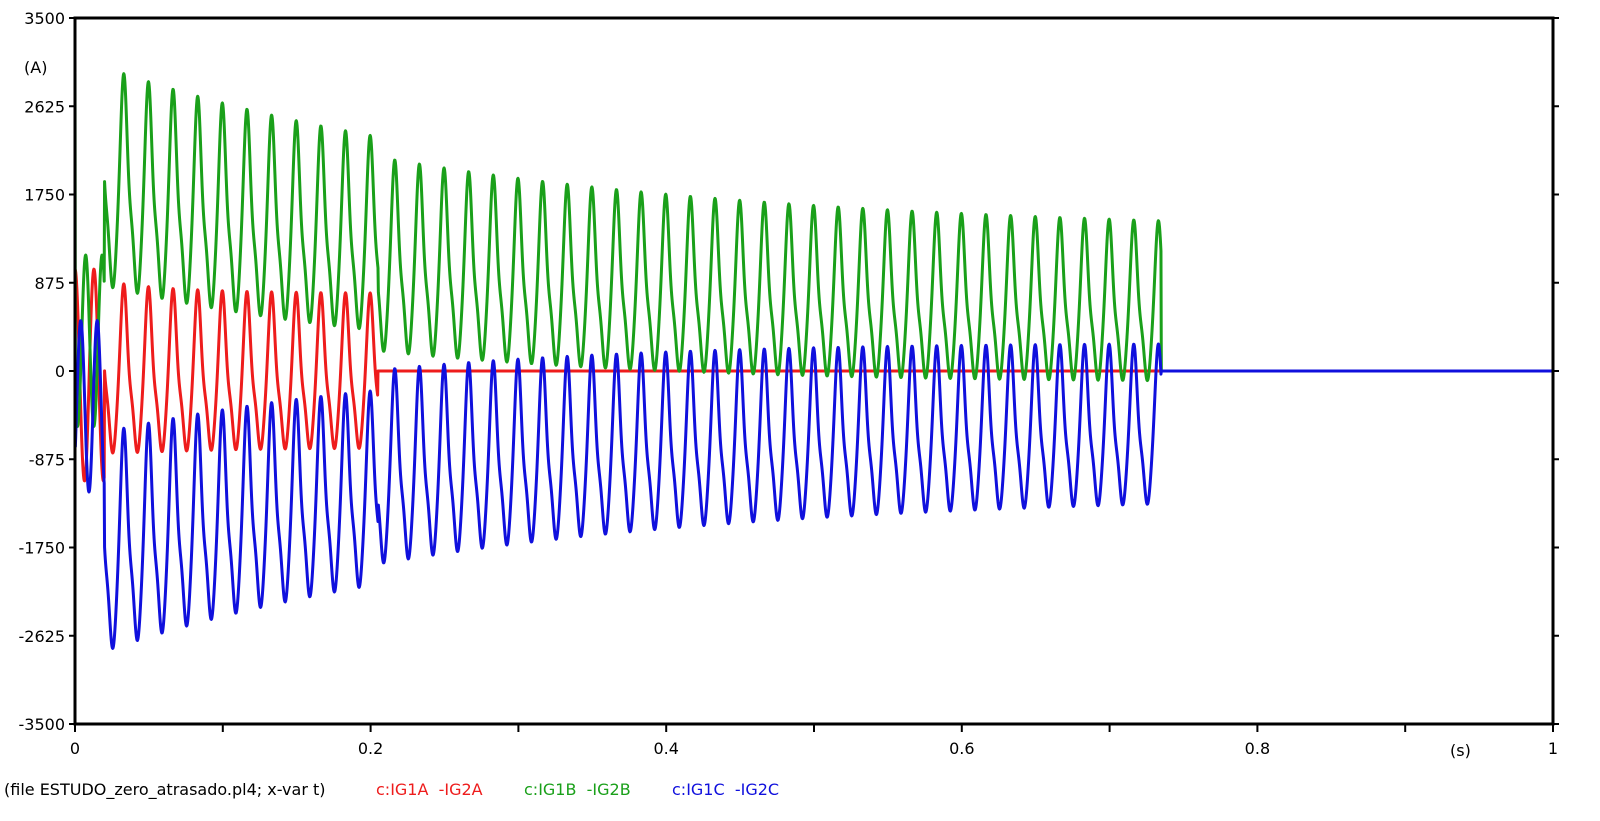 The width and height of the screenshot is (1600, 821). What do you see at coordinates (47, 459) in the screenshot?
I see `y-tick-label: -875` at bounding box center [47, 459].